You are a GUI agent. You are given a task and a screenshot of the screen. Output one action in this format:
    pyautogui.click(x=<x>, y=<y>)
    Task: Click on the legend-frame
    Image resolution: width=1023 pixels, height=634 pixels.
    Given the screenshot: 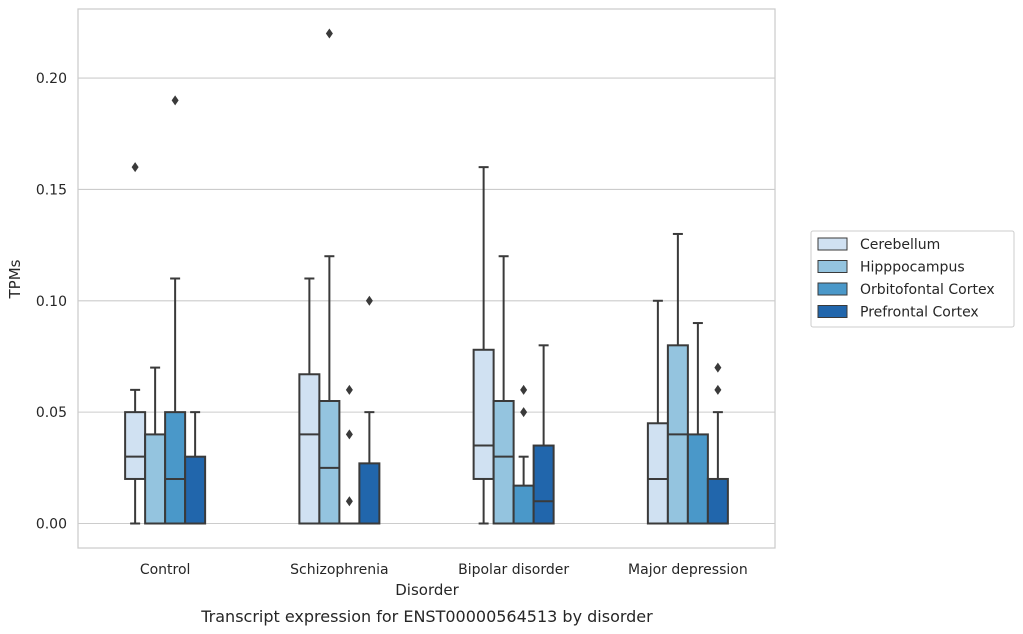 What is the action you would take?
    pyautogui.click(x=912, y=279)
    